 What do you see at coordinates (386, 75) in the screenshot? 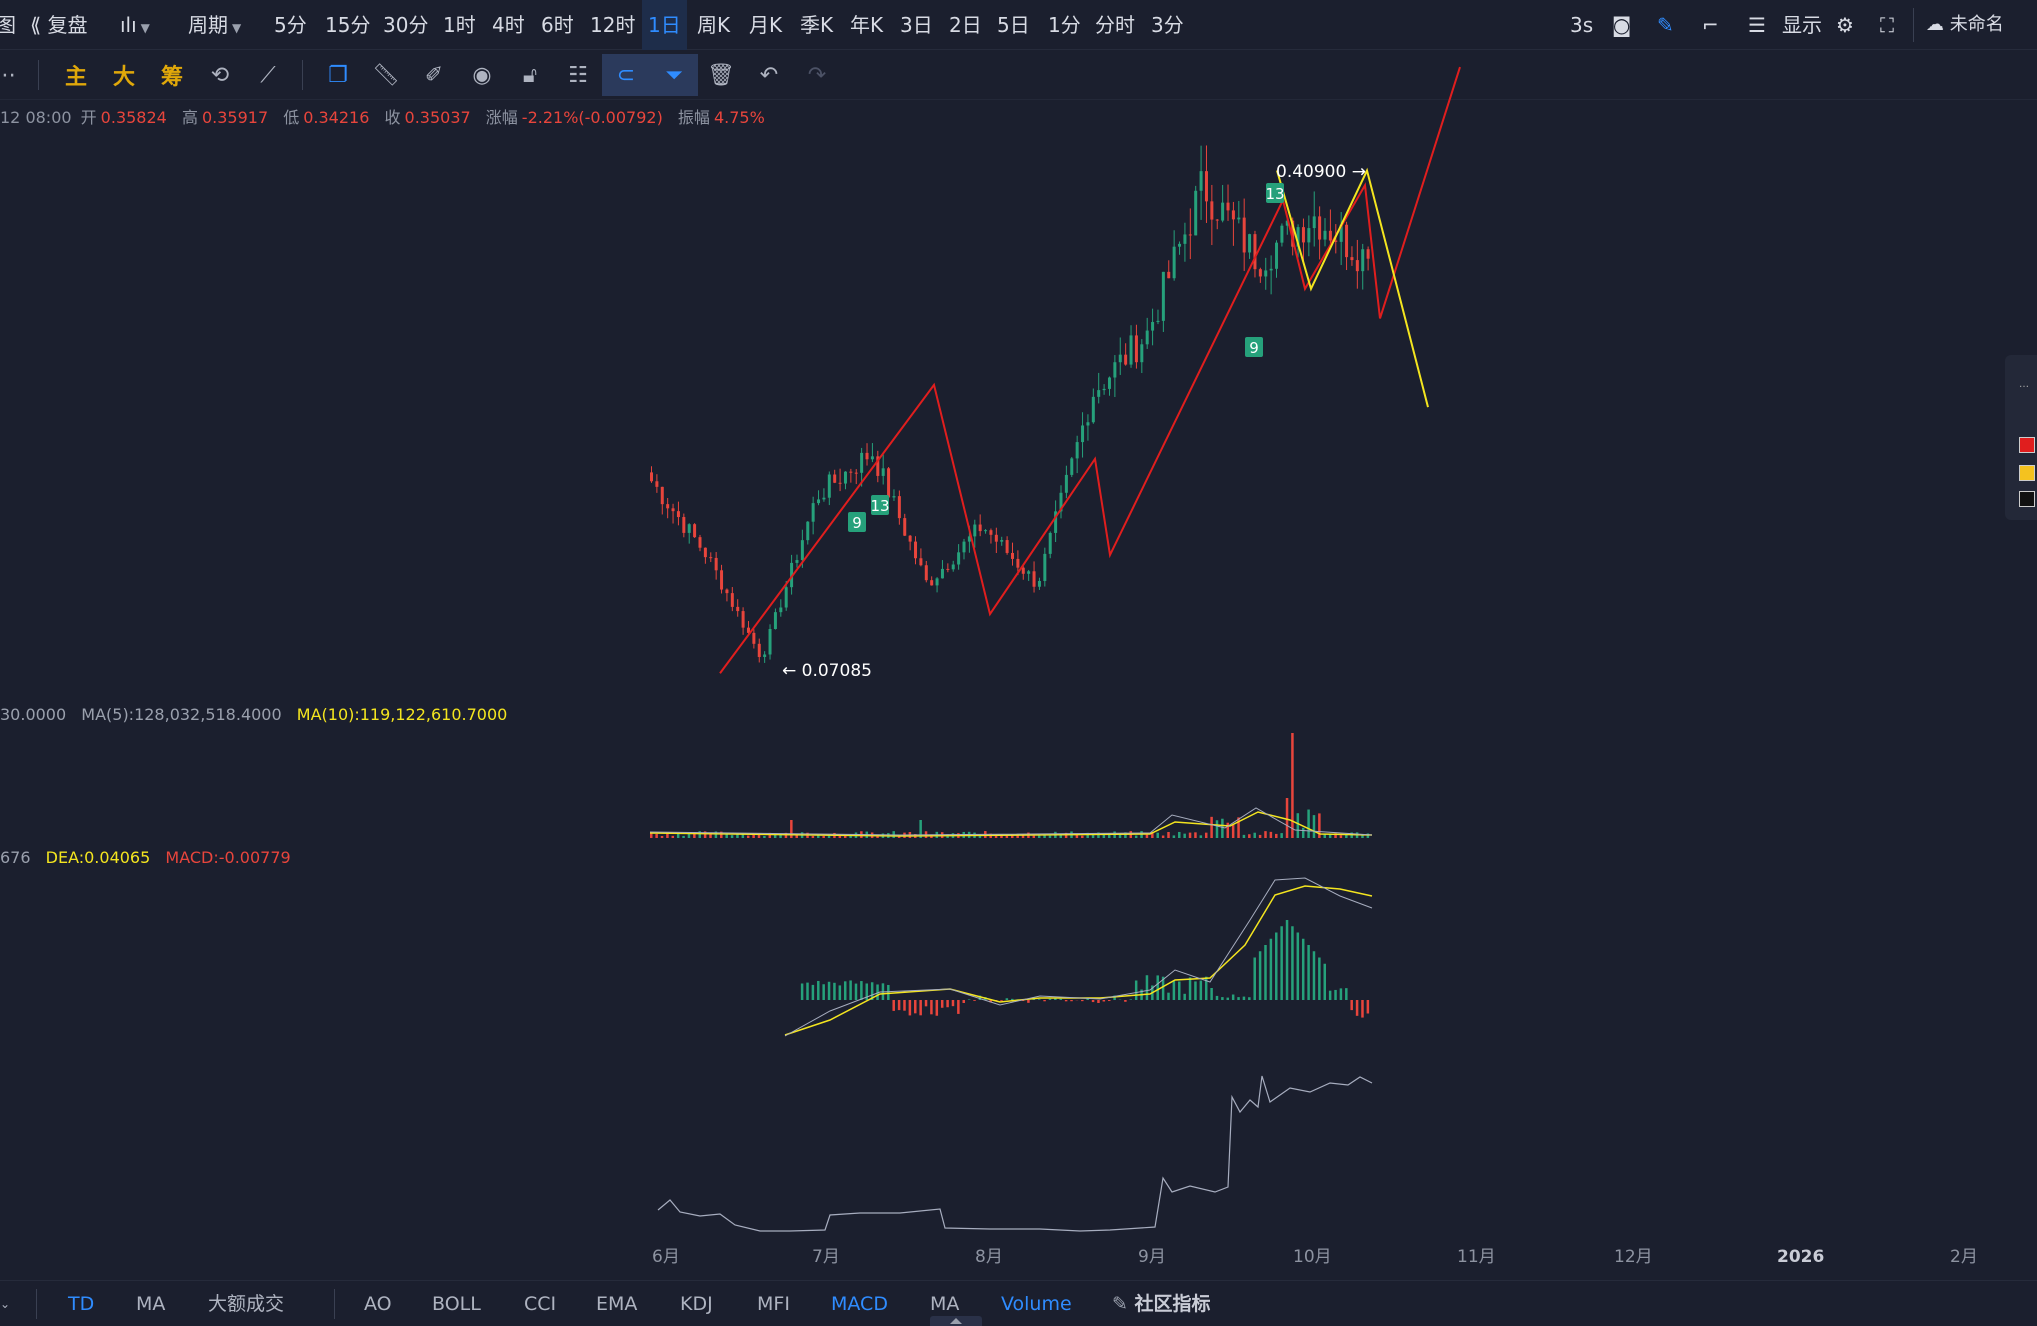
I see `ruler-icon: 📏︎` at bounding box center [386, 75].